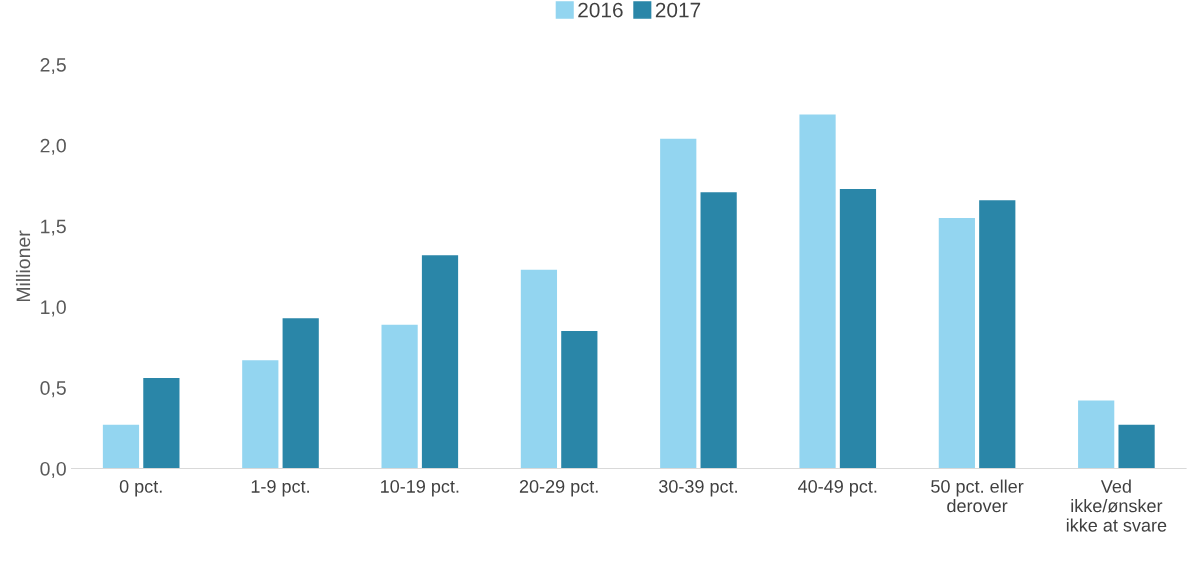 The height and width of the screenshot is (561, 1192). I want to click on legend-label: 2017, so click(678, 10).